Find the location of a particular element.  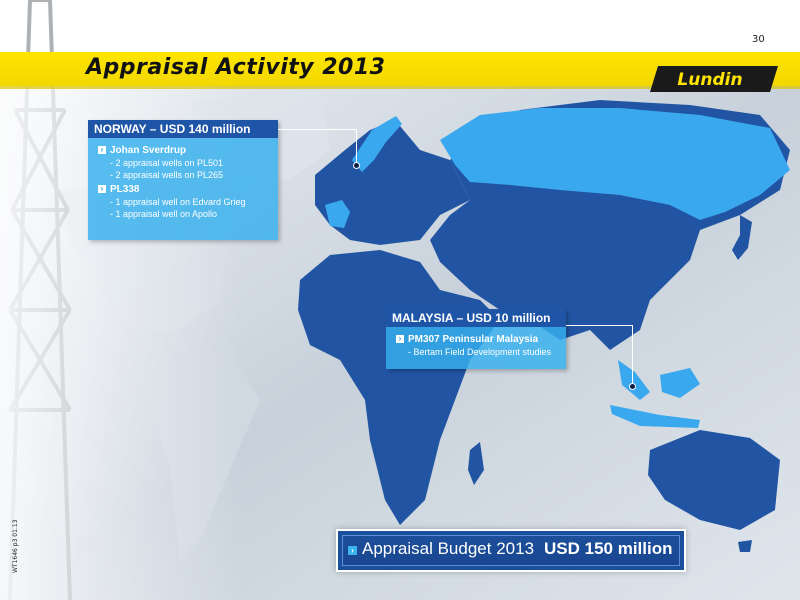

malaysia-callout-header: MALAYSIA – USD 10 million is located at coordinates (476, 318).